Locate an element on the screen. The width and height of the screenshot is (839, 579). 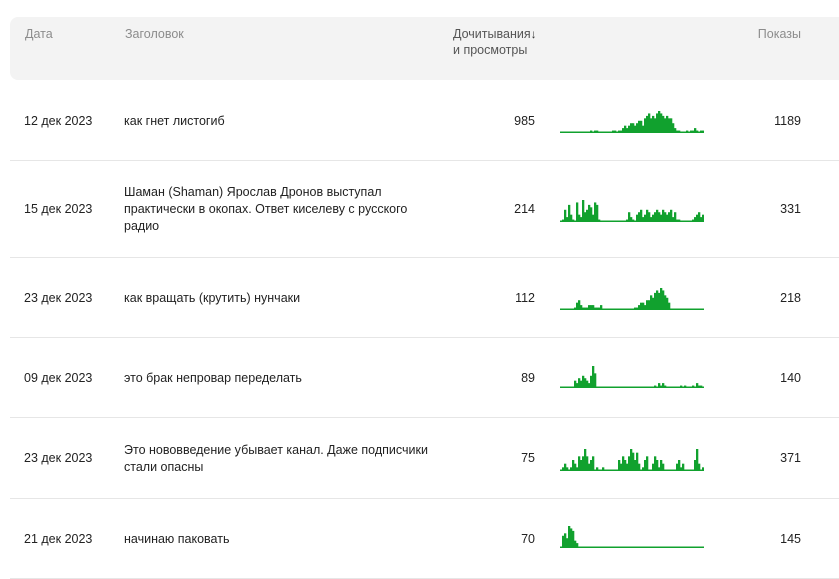
row-shows: 371 is located at coordinates (790, 458).